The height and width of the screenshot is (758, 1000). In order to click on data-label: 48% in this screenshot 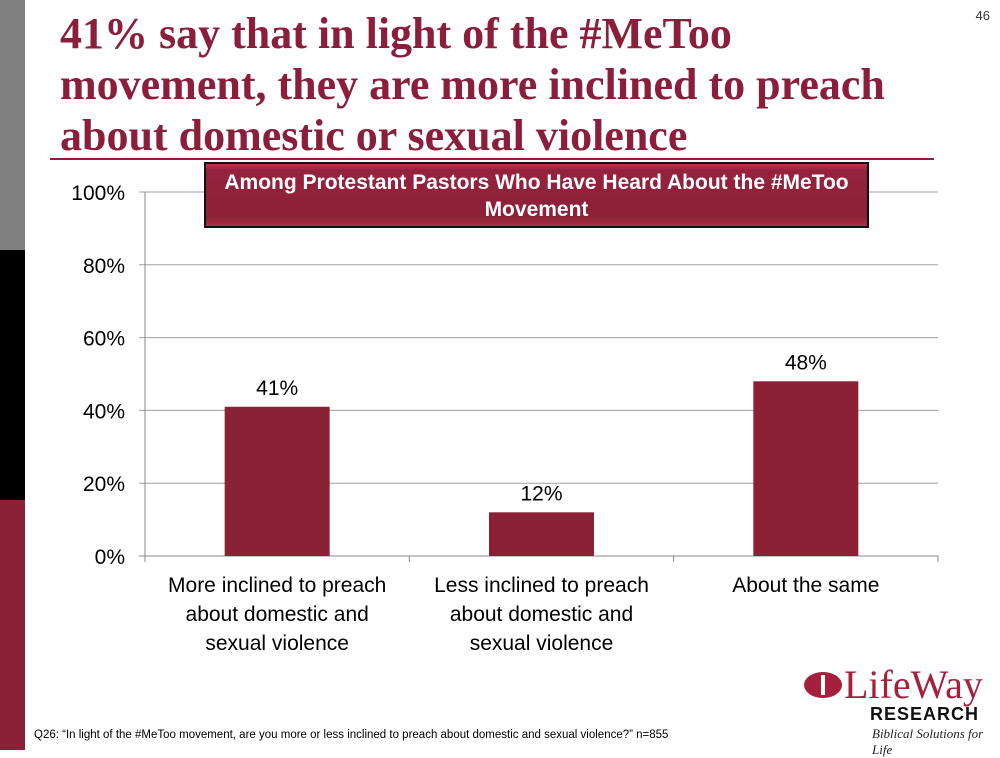, I will do `click(806, 362)`.